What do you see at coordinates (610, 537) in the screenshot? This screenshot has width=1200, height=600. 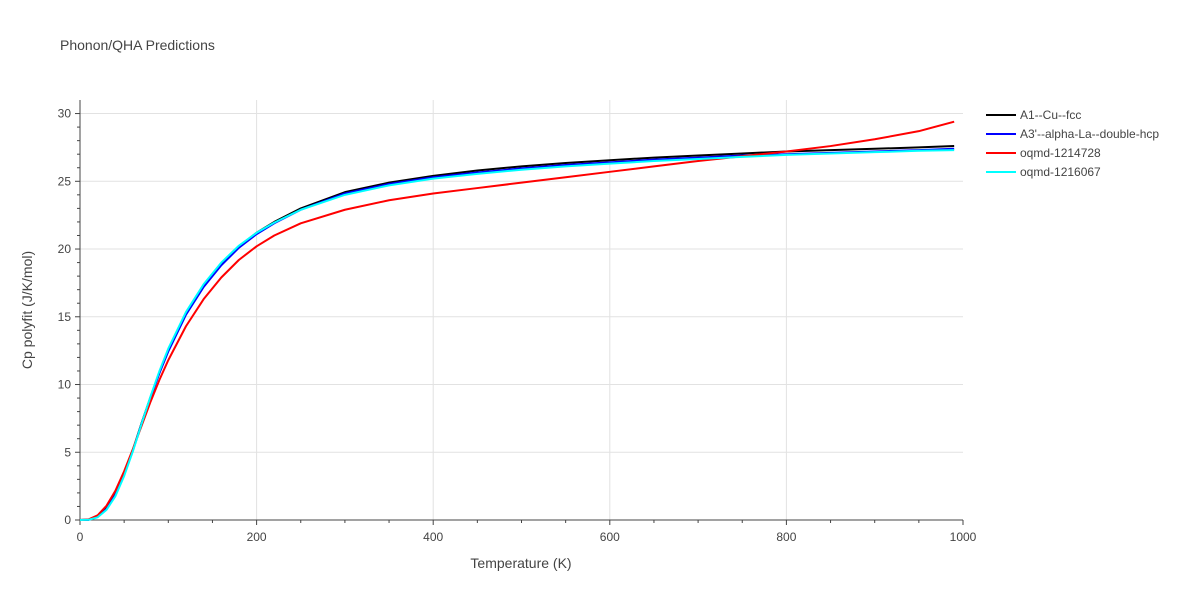 I see `x-tick-label: 600` at bounding box center [610, 537].